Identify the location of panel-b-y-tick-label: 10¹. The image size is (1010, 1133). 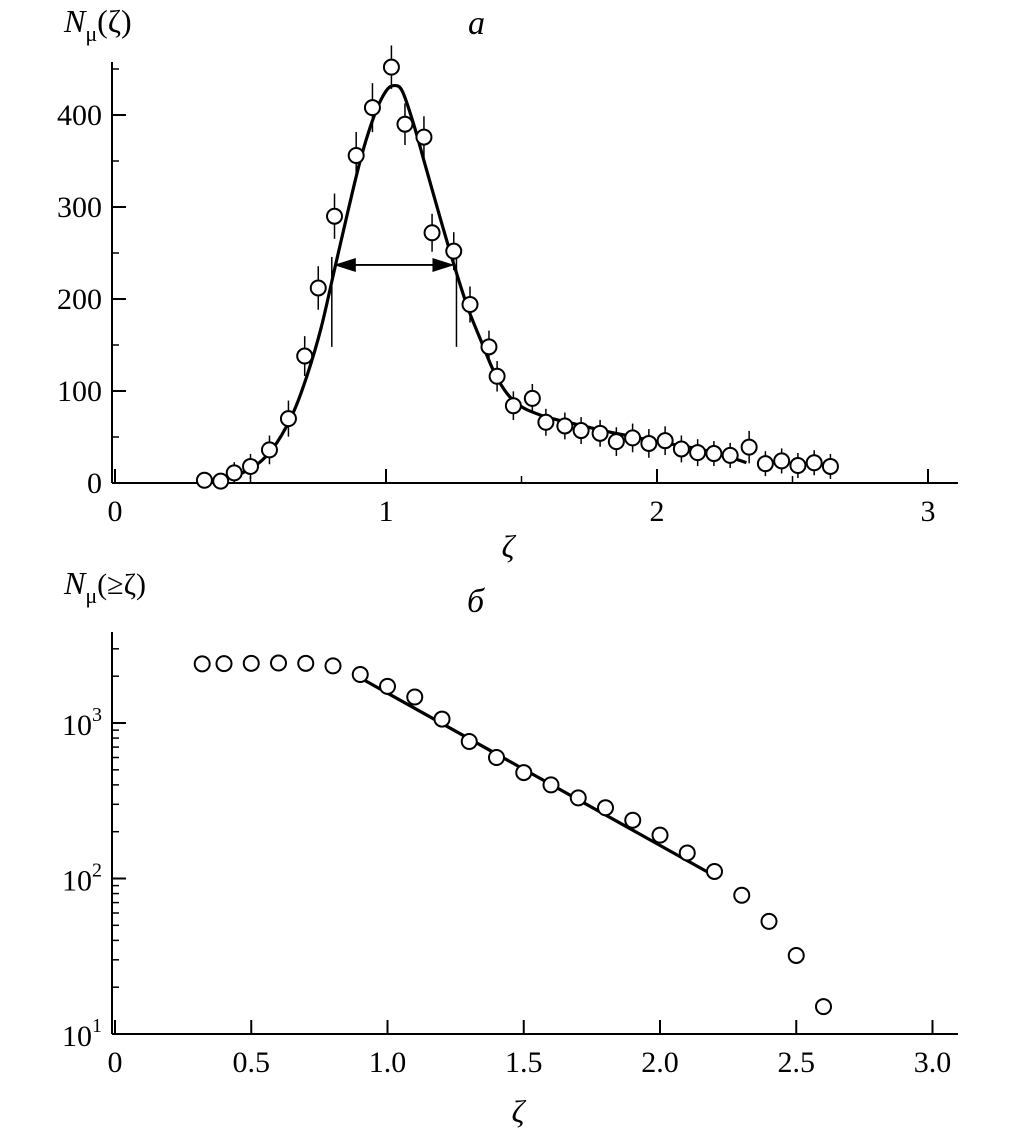
(82, 1034).